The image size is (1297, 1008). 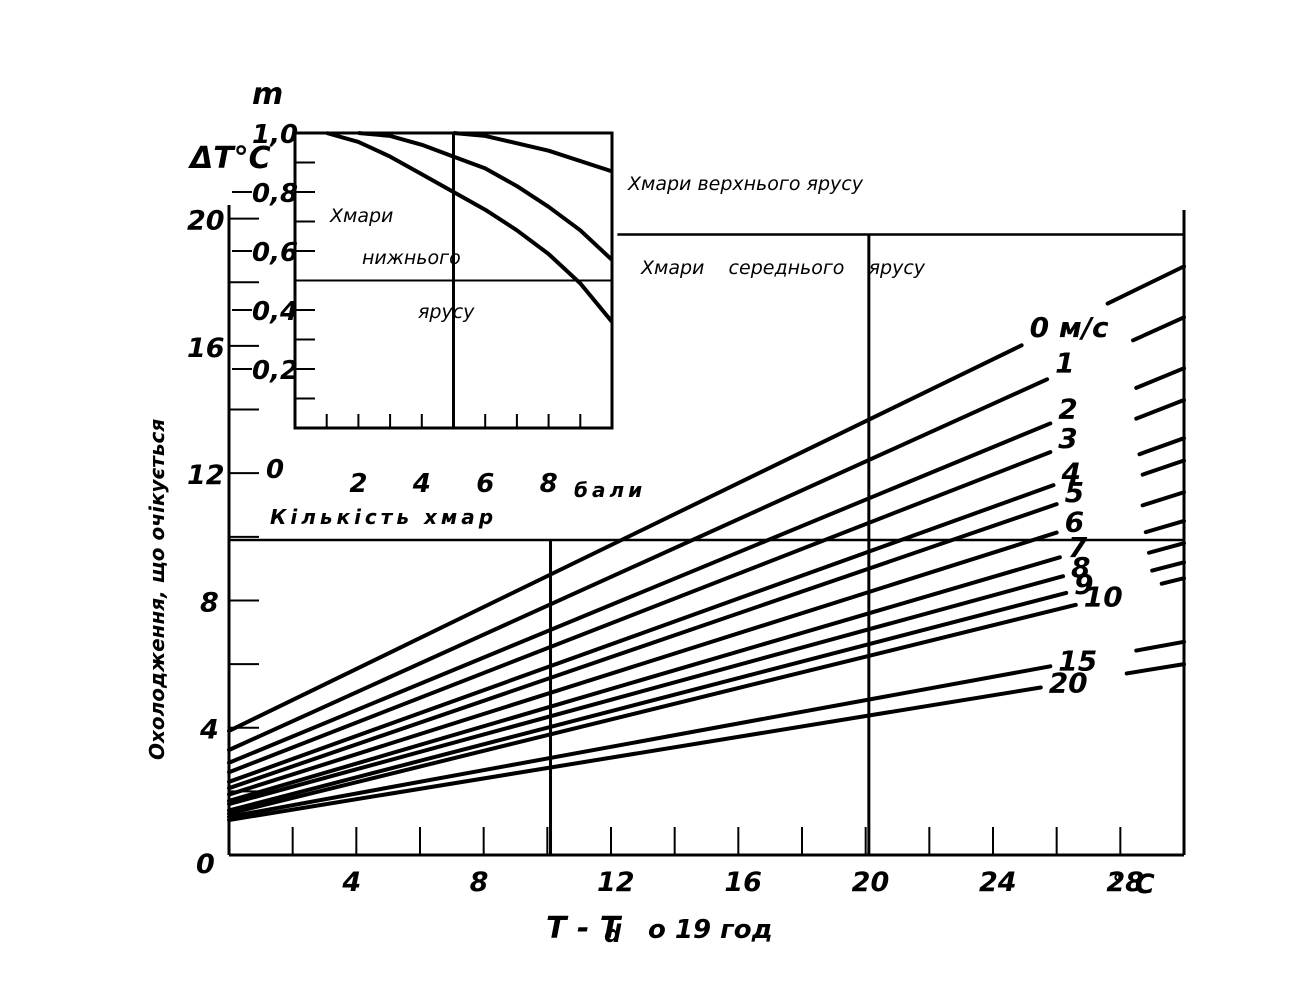 I want to click on inset-x-unit: бали, so click(x=610, y=490).